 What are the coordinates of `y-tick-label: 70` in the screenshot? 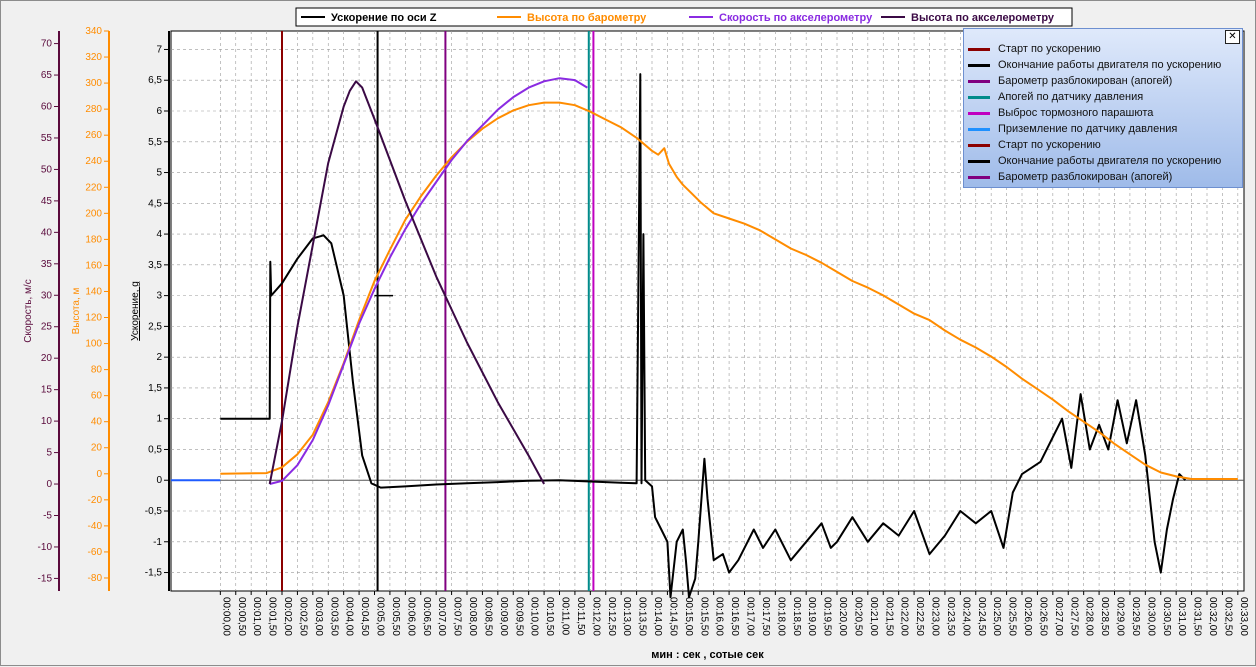 It's located at (47, 44).